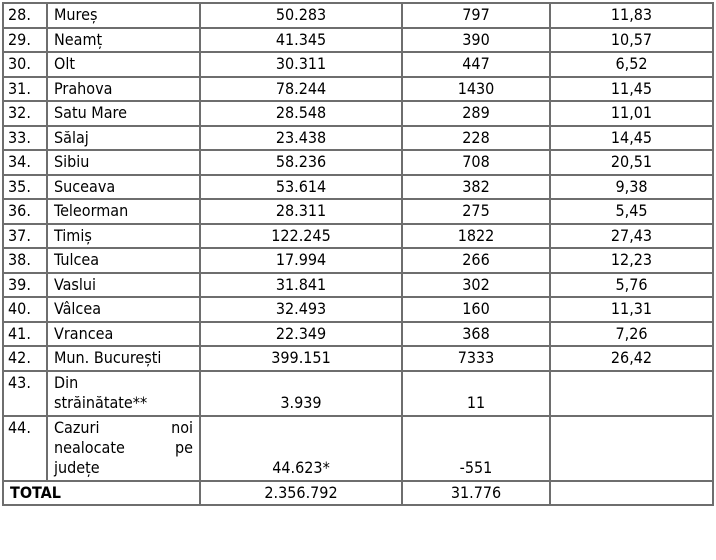  Describe the element at coordinates (25, 211) in the screenshot. I see `row-number: 36.` at that location.